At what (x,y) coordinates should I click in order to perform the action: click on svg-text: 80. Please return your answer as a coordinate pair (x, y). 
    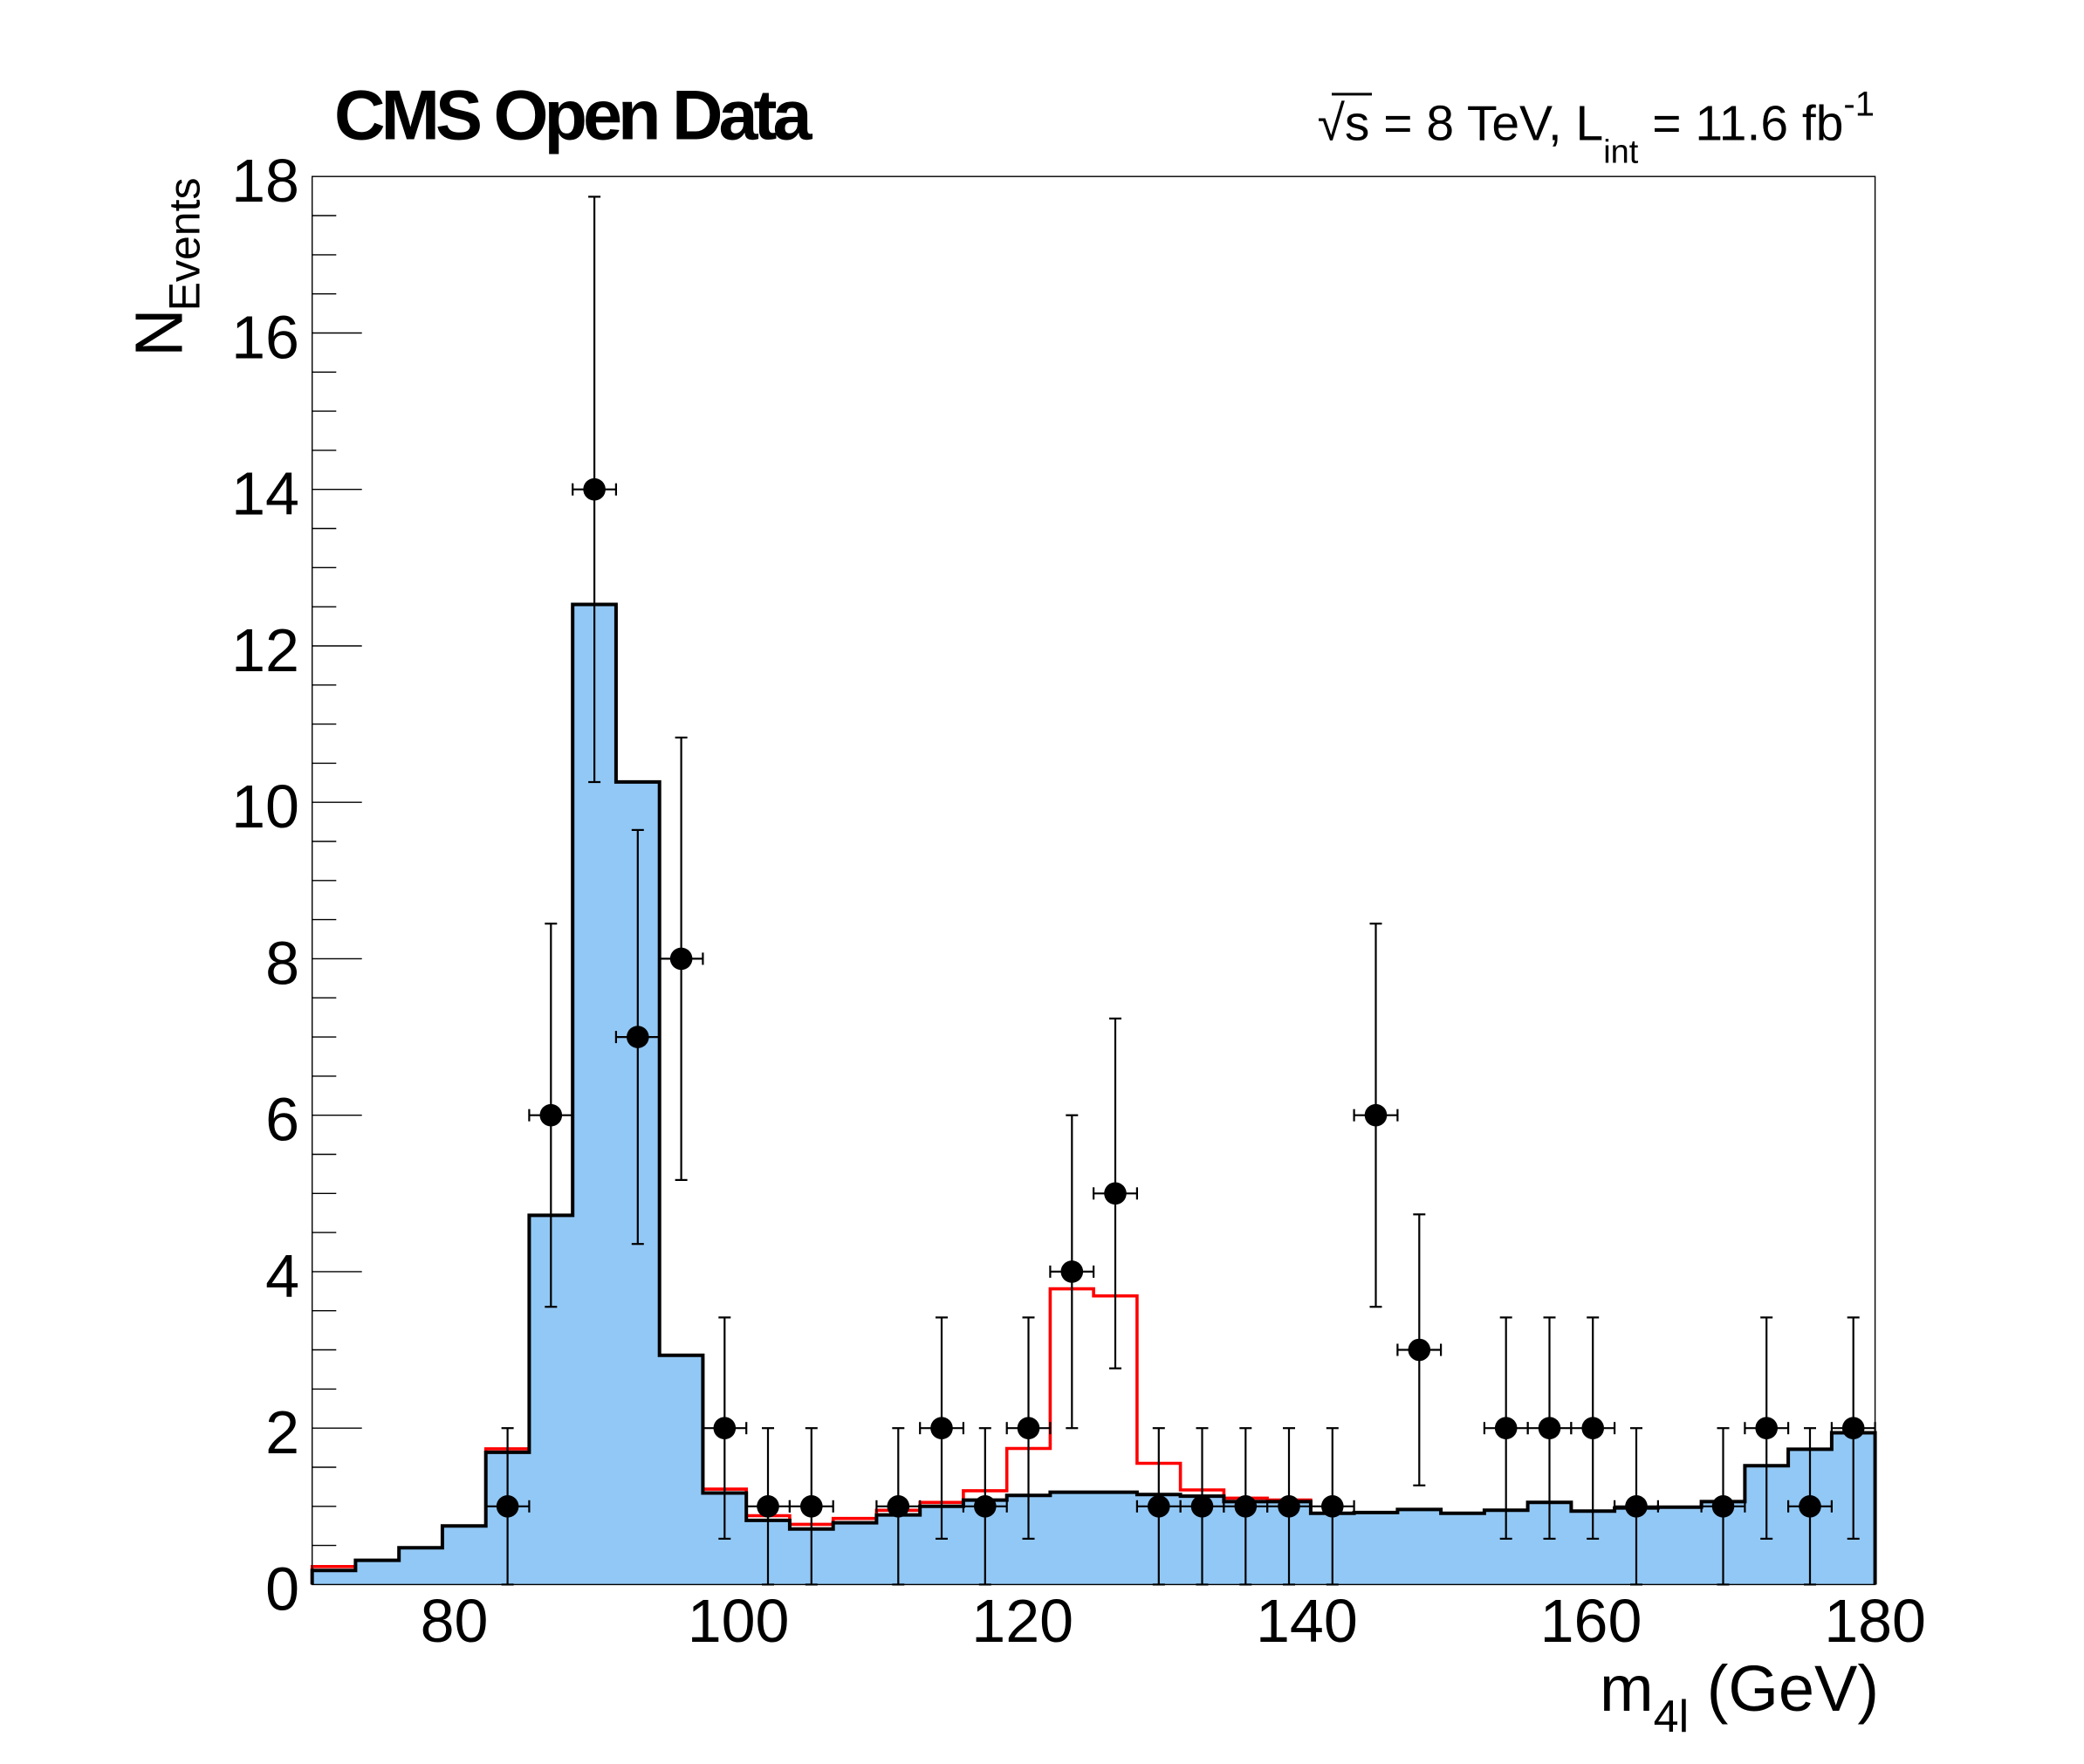
    Looking at the image, I should click on (455, 1621).